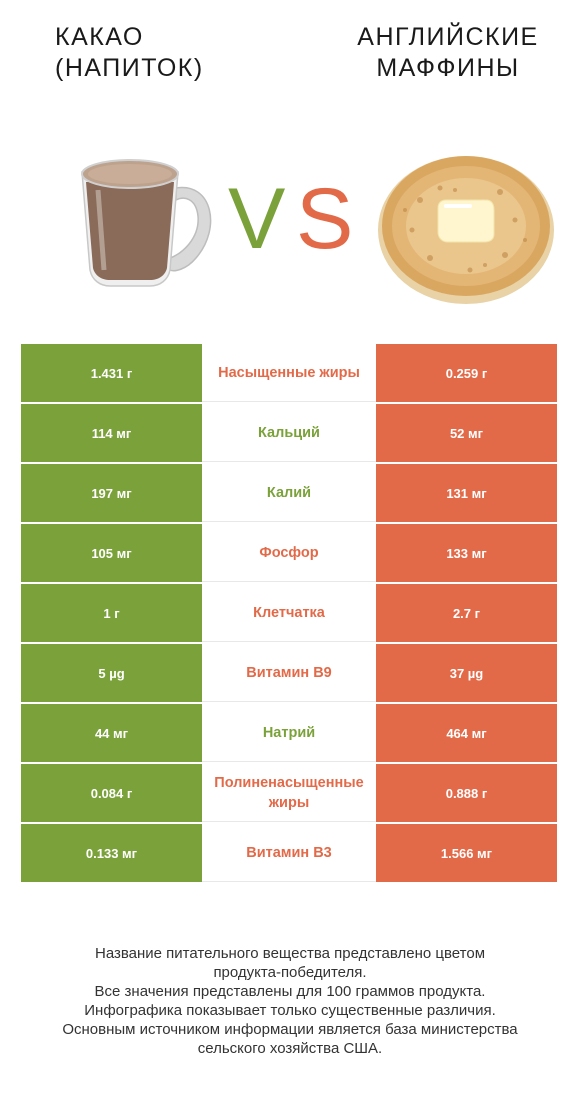  Describe the element at coordinates (111, 853) in the screenshot. I see `left-value-cell: 0.133 мг` at that location.